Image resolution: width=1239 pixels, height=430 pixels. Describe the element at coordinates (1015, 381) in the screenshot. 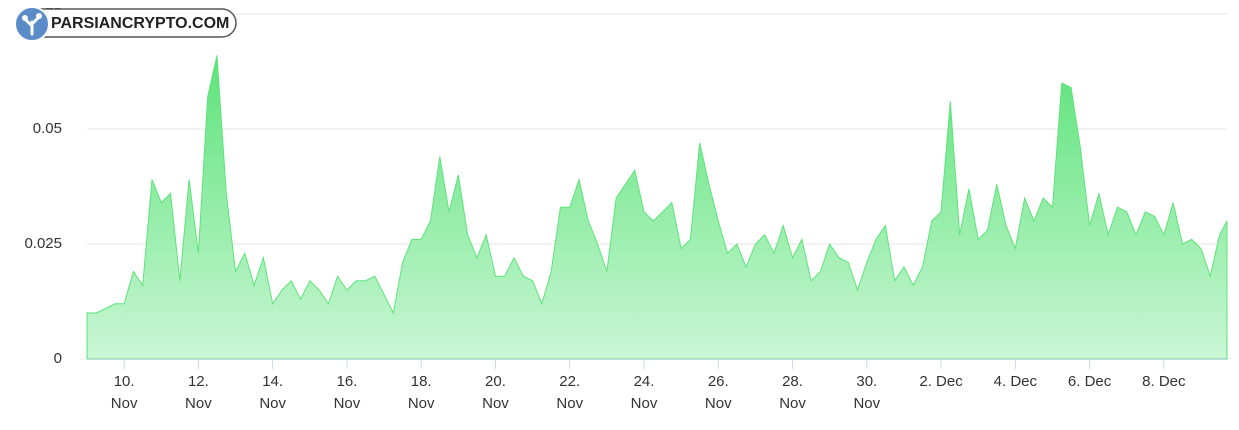

I see `x-tick-label: 4. Dec` at that location.